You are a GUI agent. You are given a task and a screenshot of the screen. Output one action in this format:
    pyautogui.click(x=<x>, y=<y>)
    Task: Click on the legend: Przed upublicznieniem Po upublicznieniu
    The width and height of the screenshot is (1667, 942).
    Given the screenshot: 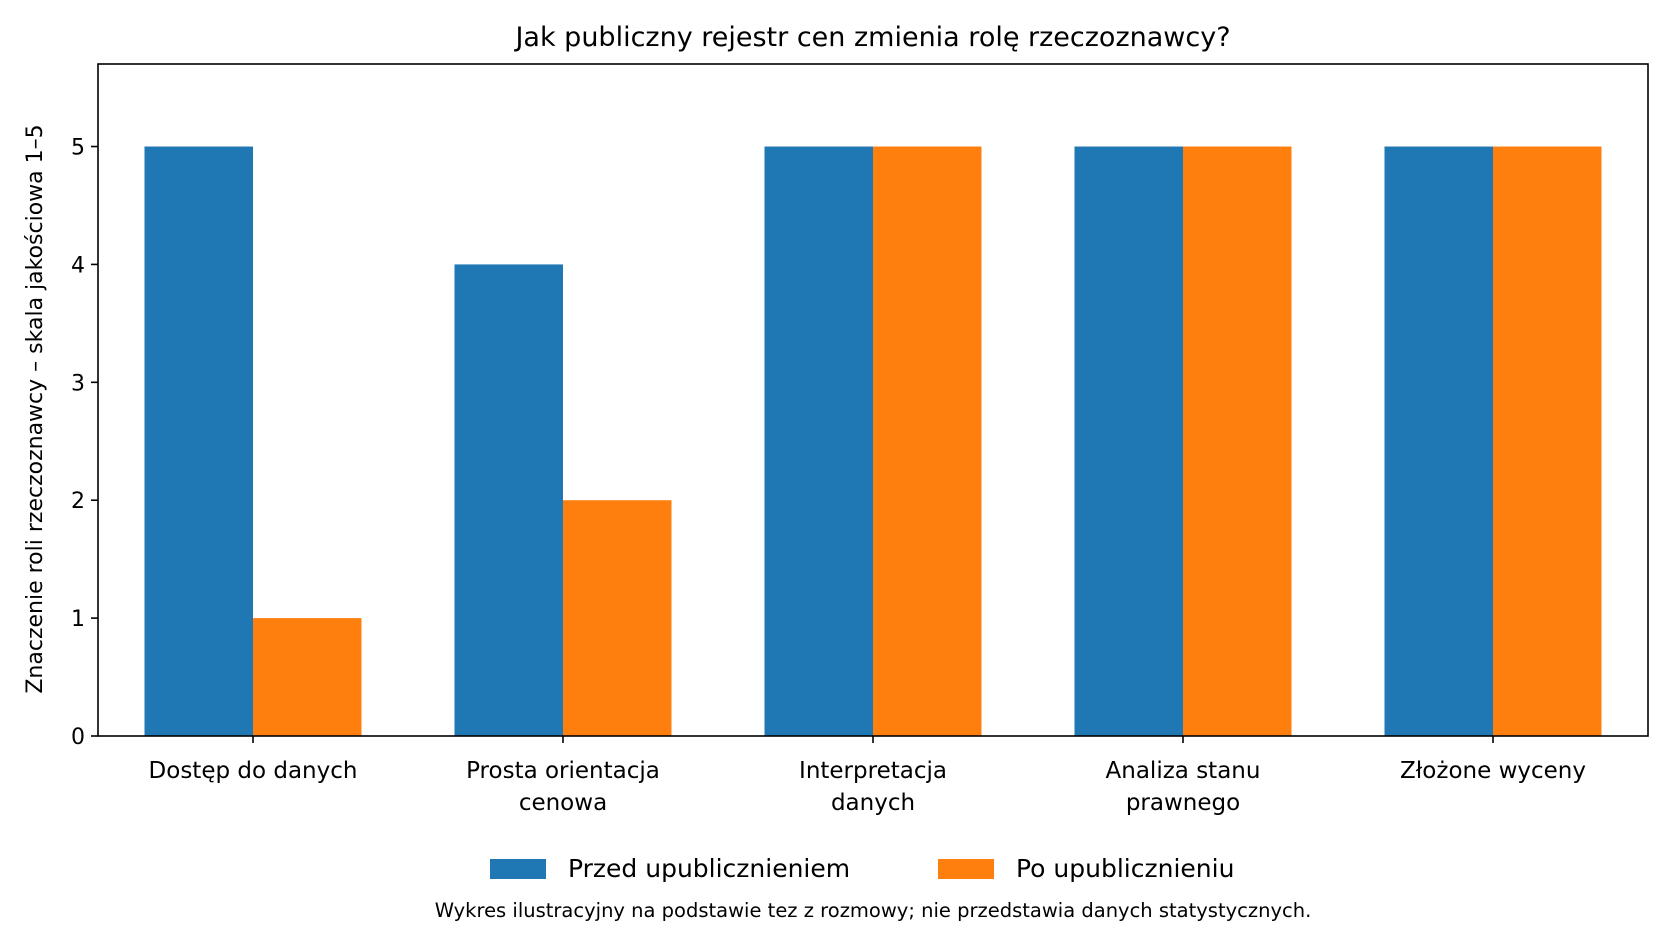 What is the action you would take?
    pyautogui.click(x=862, y=868)
    